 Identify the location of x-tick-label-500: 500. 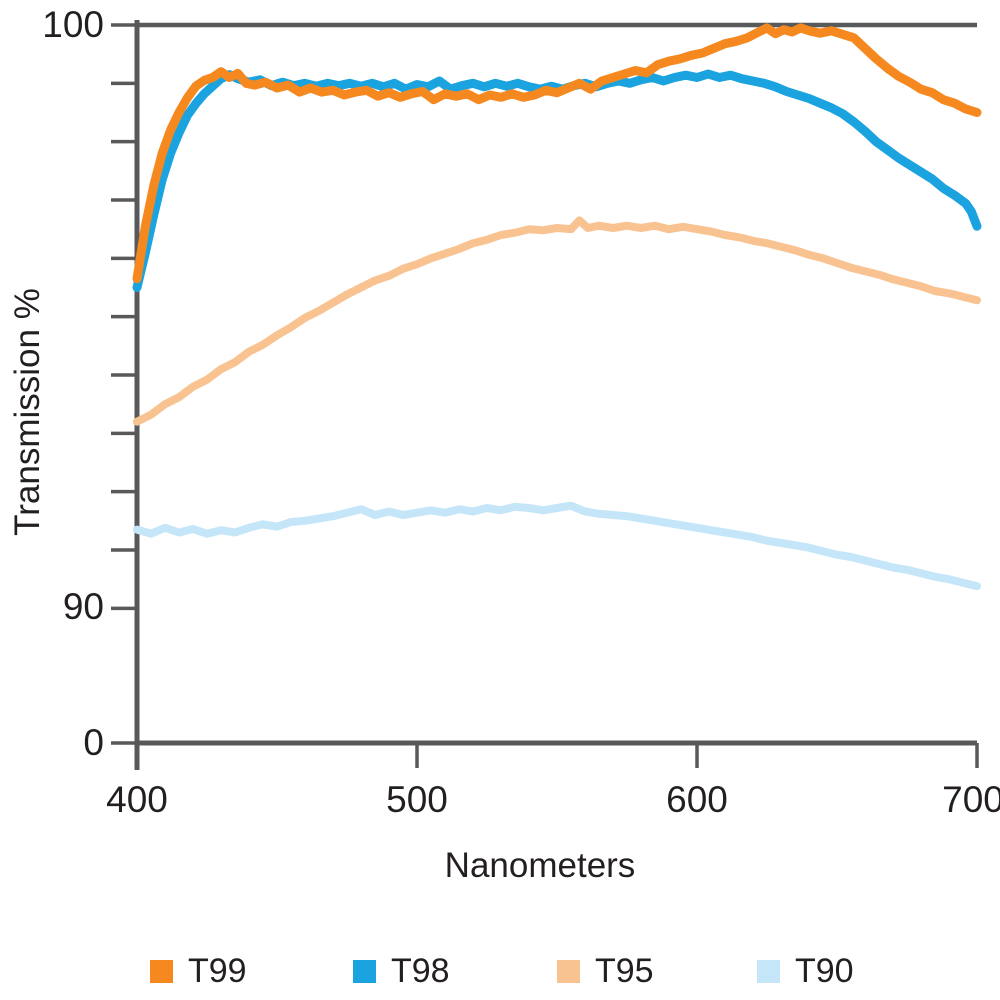
(417, 799).